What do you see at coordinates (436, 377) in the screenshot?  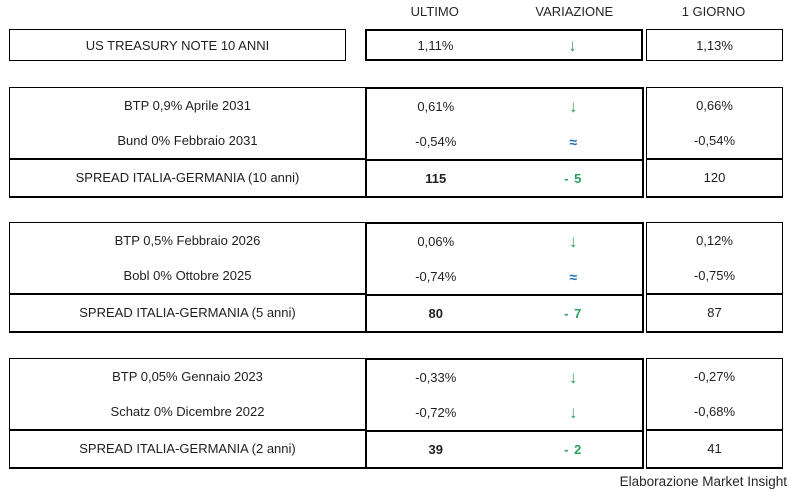 I see `ultimo-value: -0,33%` at bounding box center [436, 377].